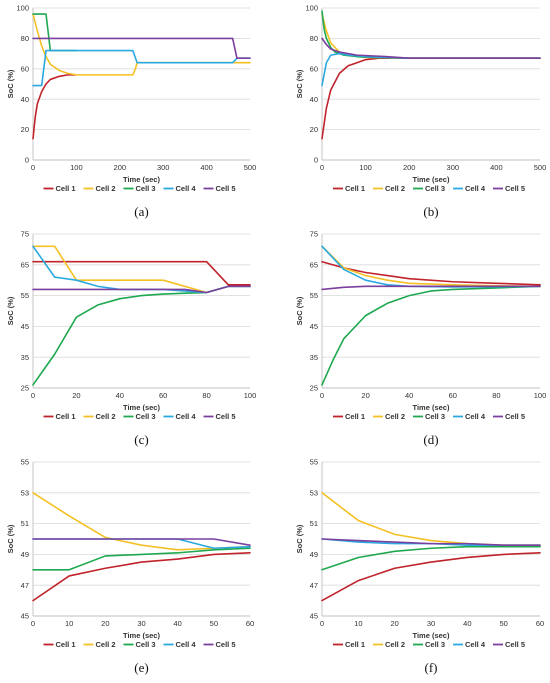 The height and width of the screenshot is (683, 550). I want to click on panel-caption: (d), so click(430, 439).